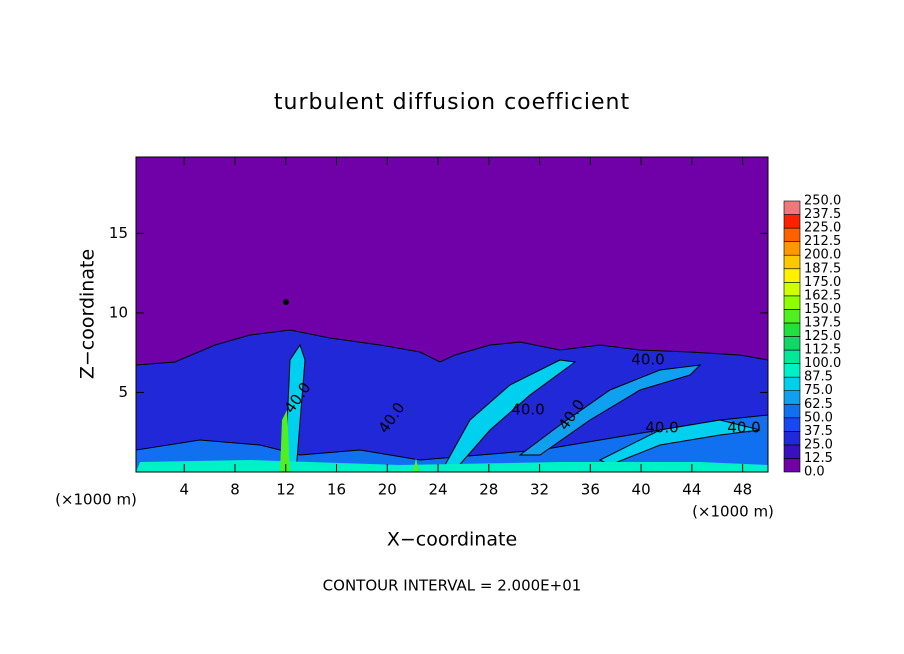 This screenshot has height=654, width=904. Describe the element at coordinates (641, 490) in the screenshot. I see `x-tick-label: 40` at that location.